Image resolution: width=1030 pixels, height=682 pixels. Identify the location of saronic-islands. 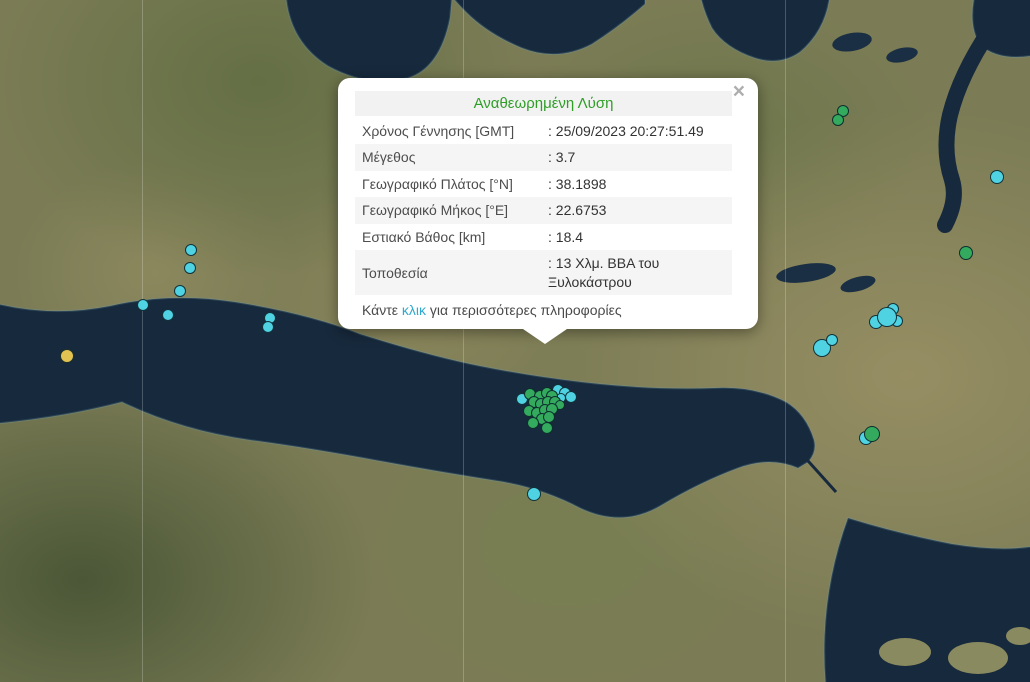
(954, 650).